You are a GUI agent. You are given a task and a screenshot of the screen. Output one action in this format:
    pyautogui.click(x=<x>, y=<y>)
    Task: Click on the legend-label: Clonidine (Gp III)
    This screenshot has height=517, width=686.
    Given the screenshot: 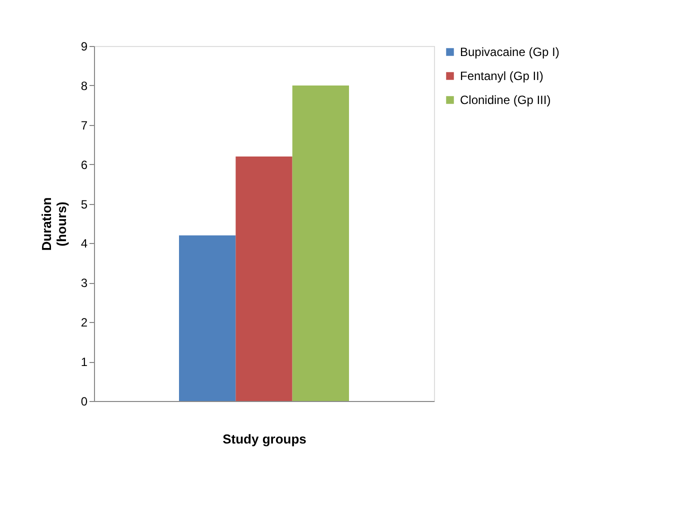 What is the action you would take?
    pyautogui.click(x=505, y=100)
    